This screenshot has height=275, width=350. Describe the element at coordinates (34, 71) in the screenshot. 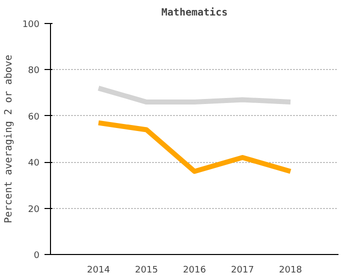

I see `y-tick-label: 80` at that location.